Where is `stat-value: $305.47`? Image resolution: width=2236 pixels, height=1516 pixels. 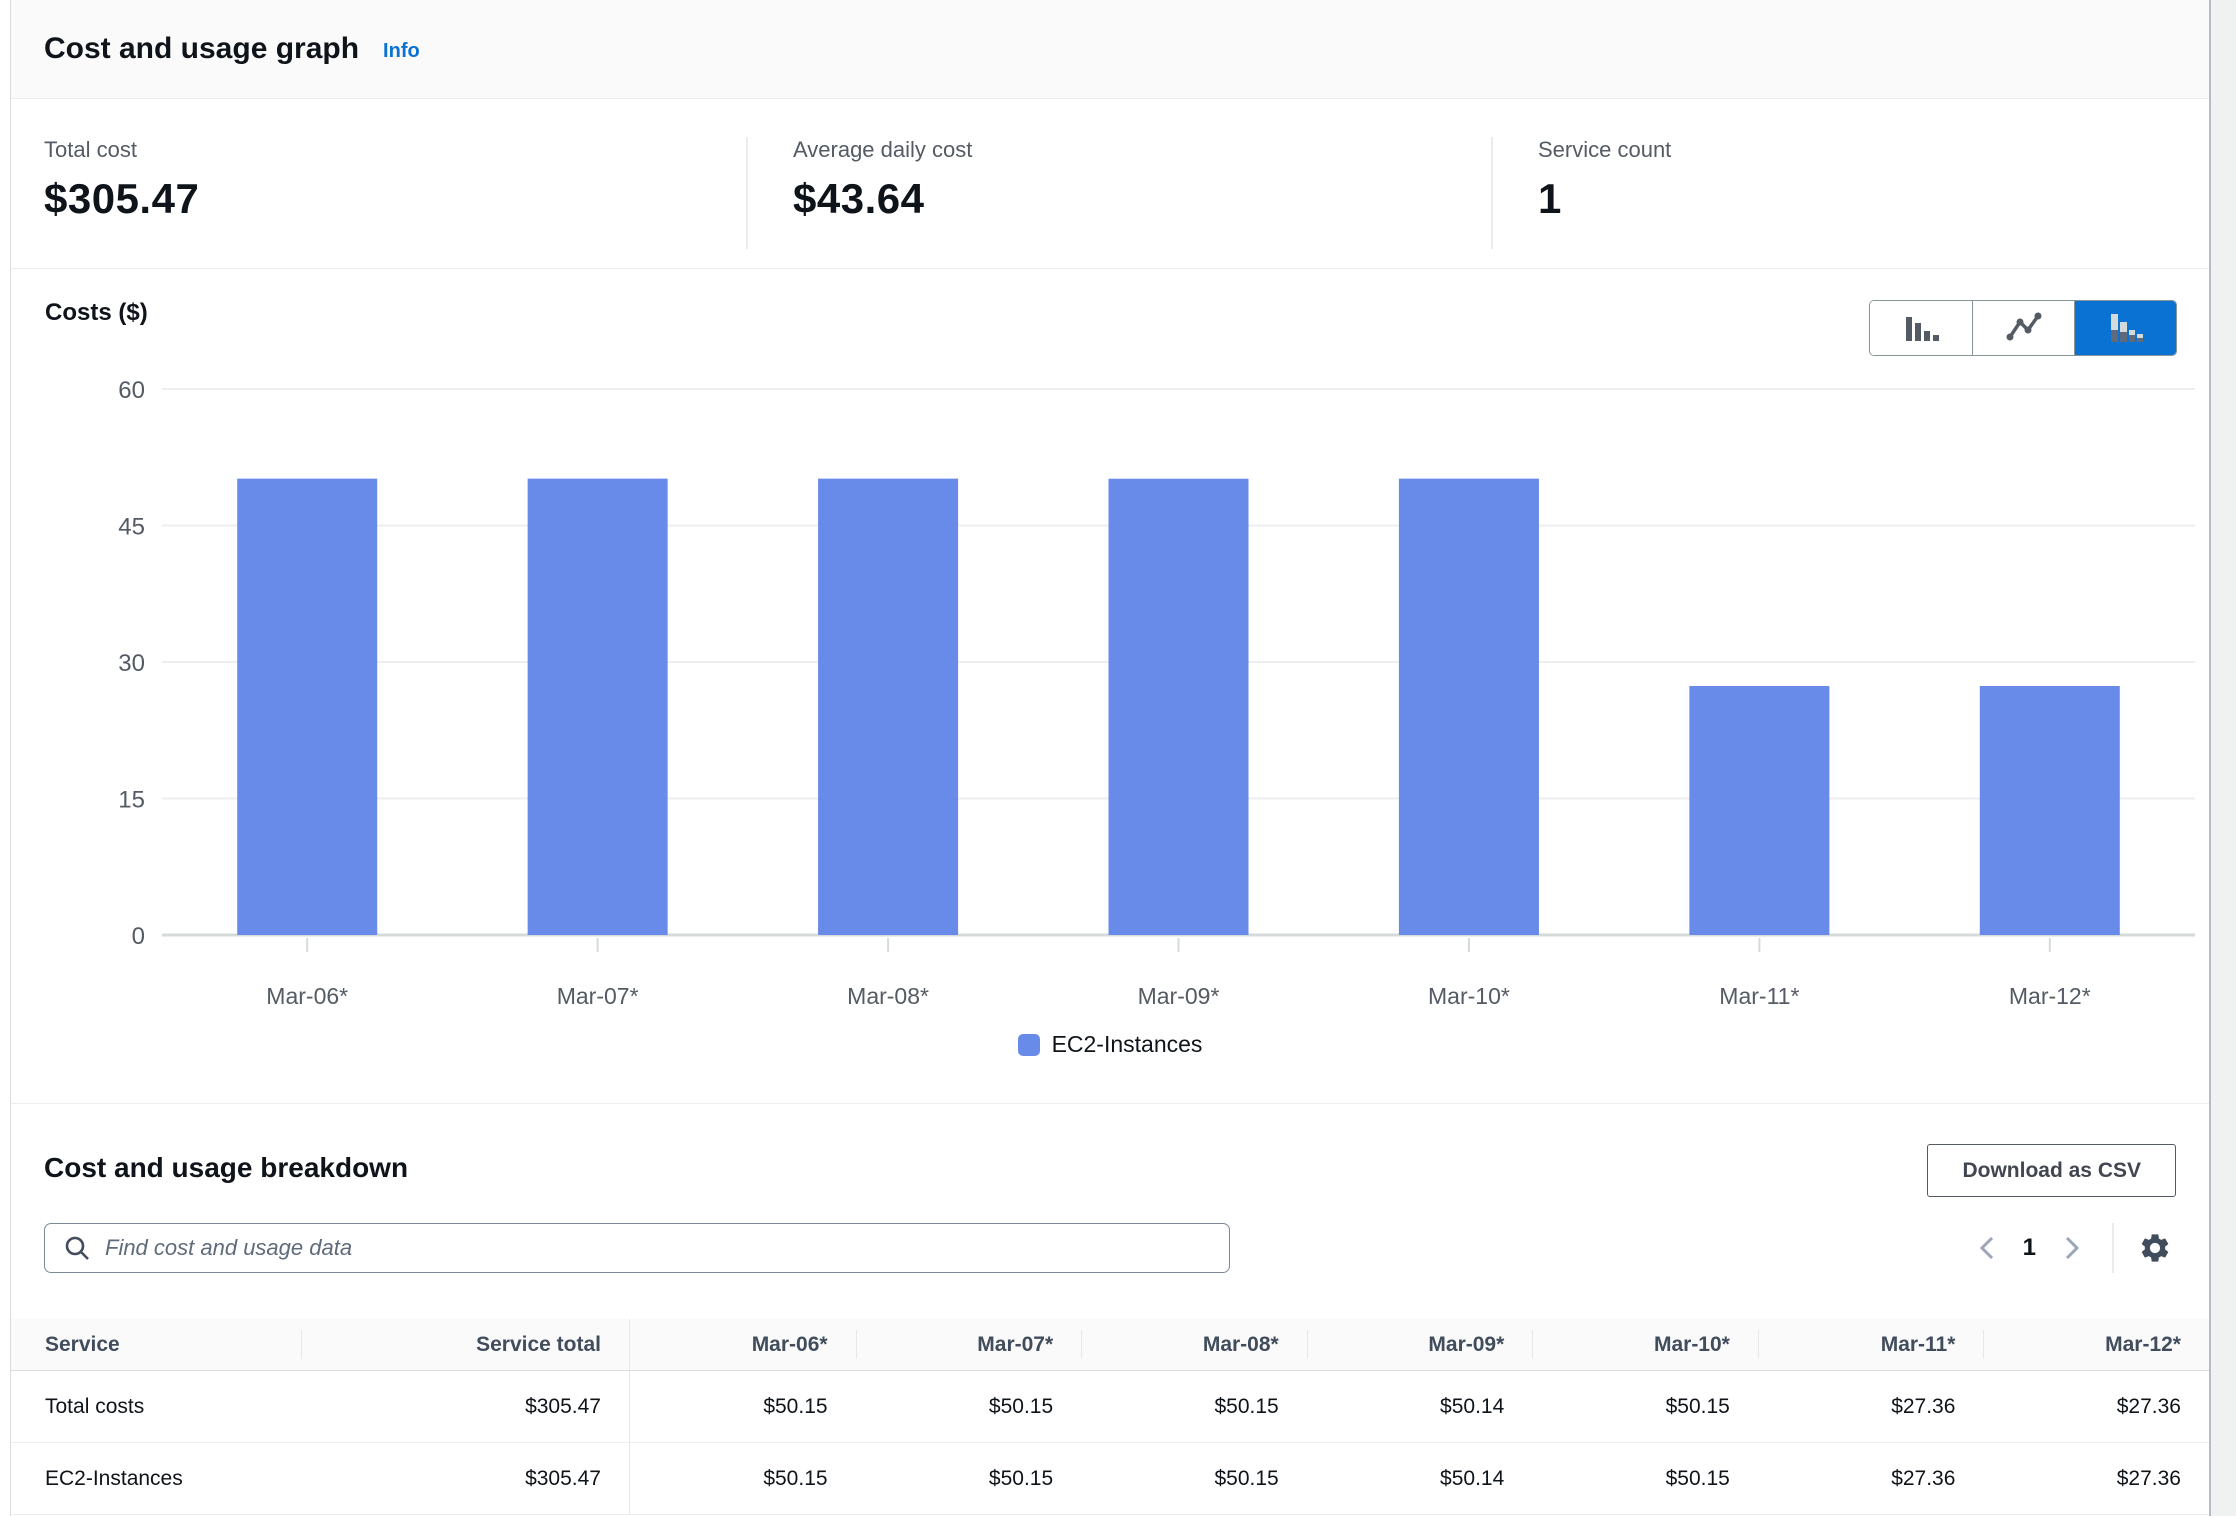
stat-value: $305.47 is located at coordinates (122, 198).